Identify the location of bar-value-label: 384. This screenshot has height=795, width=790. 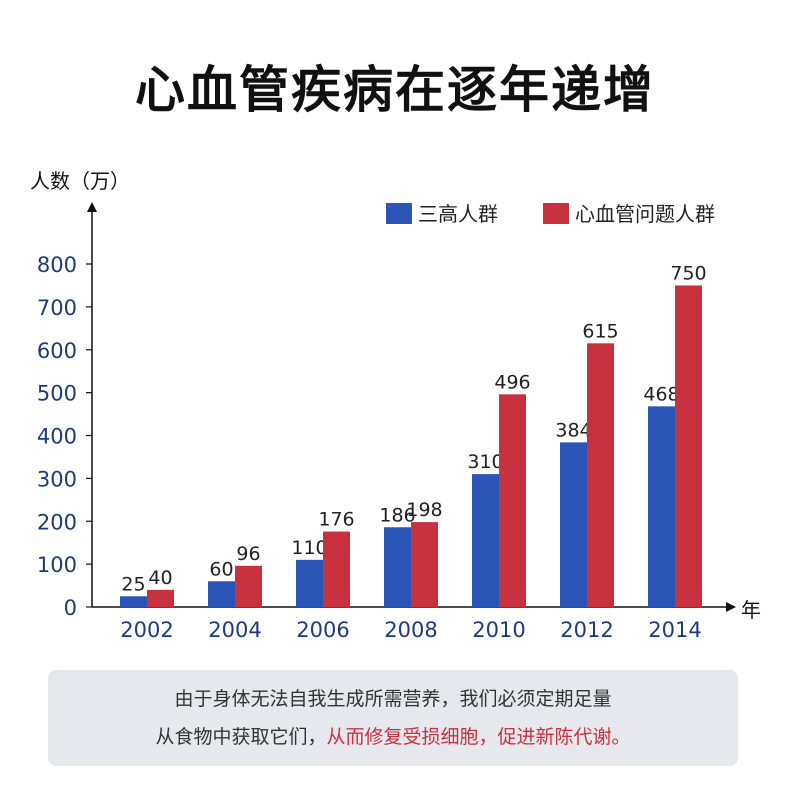
(573, 430).